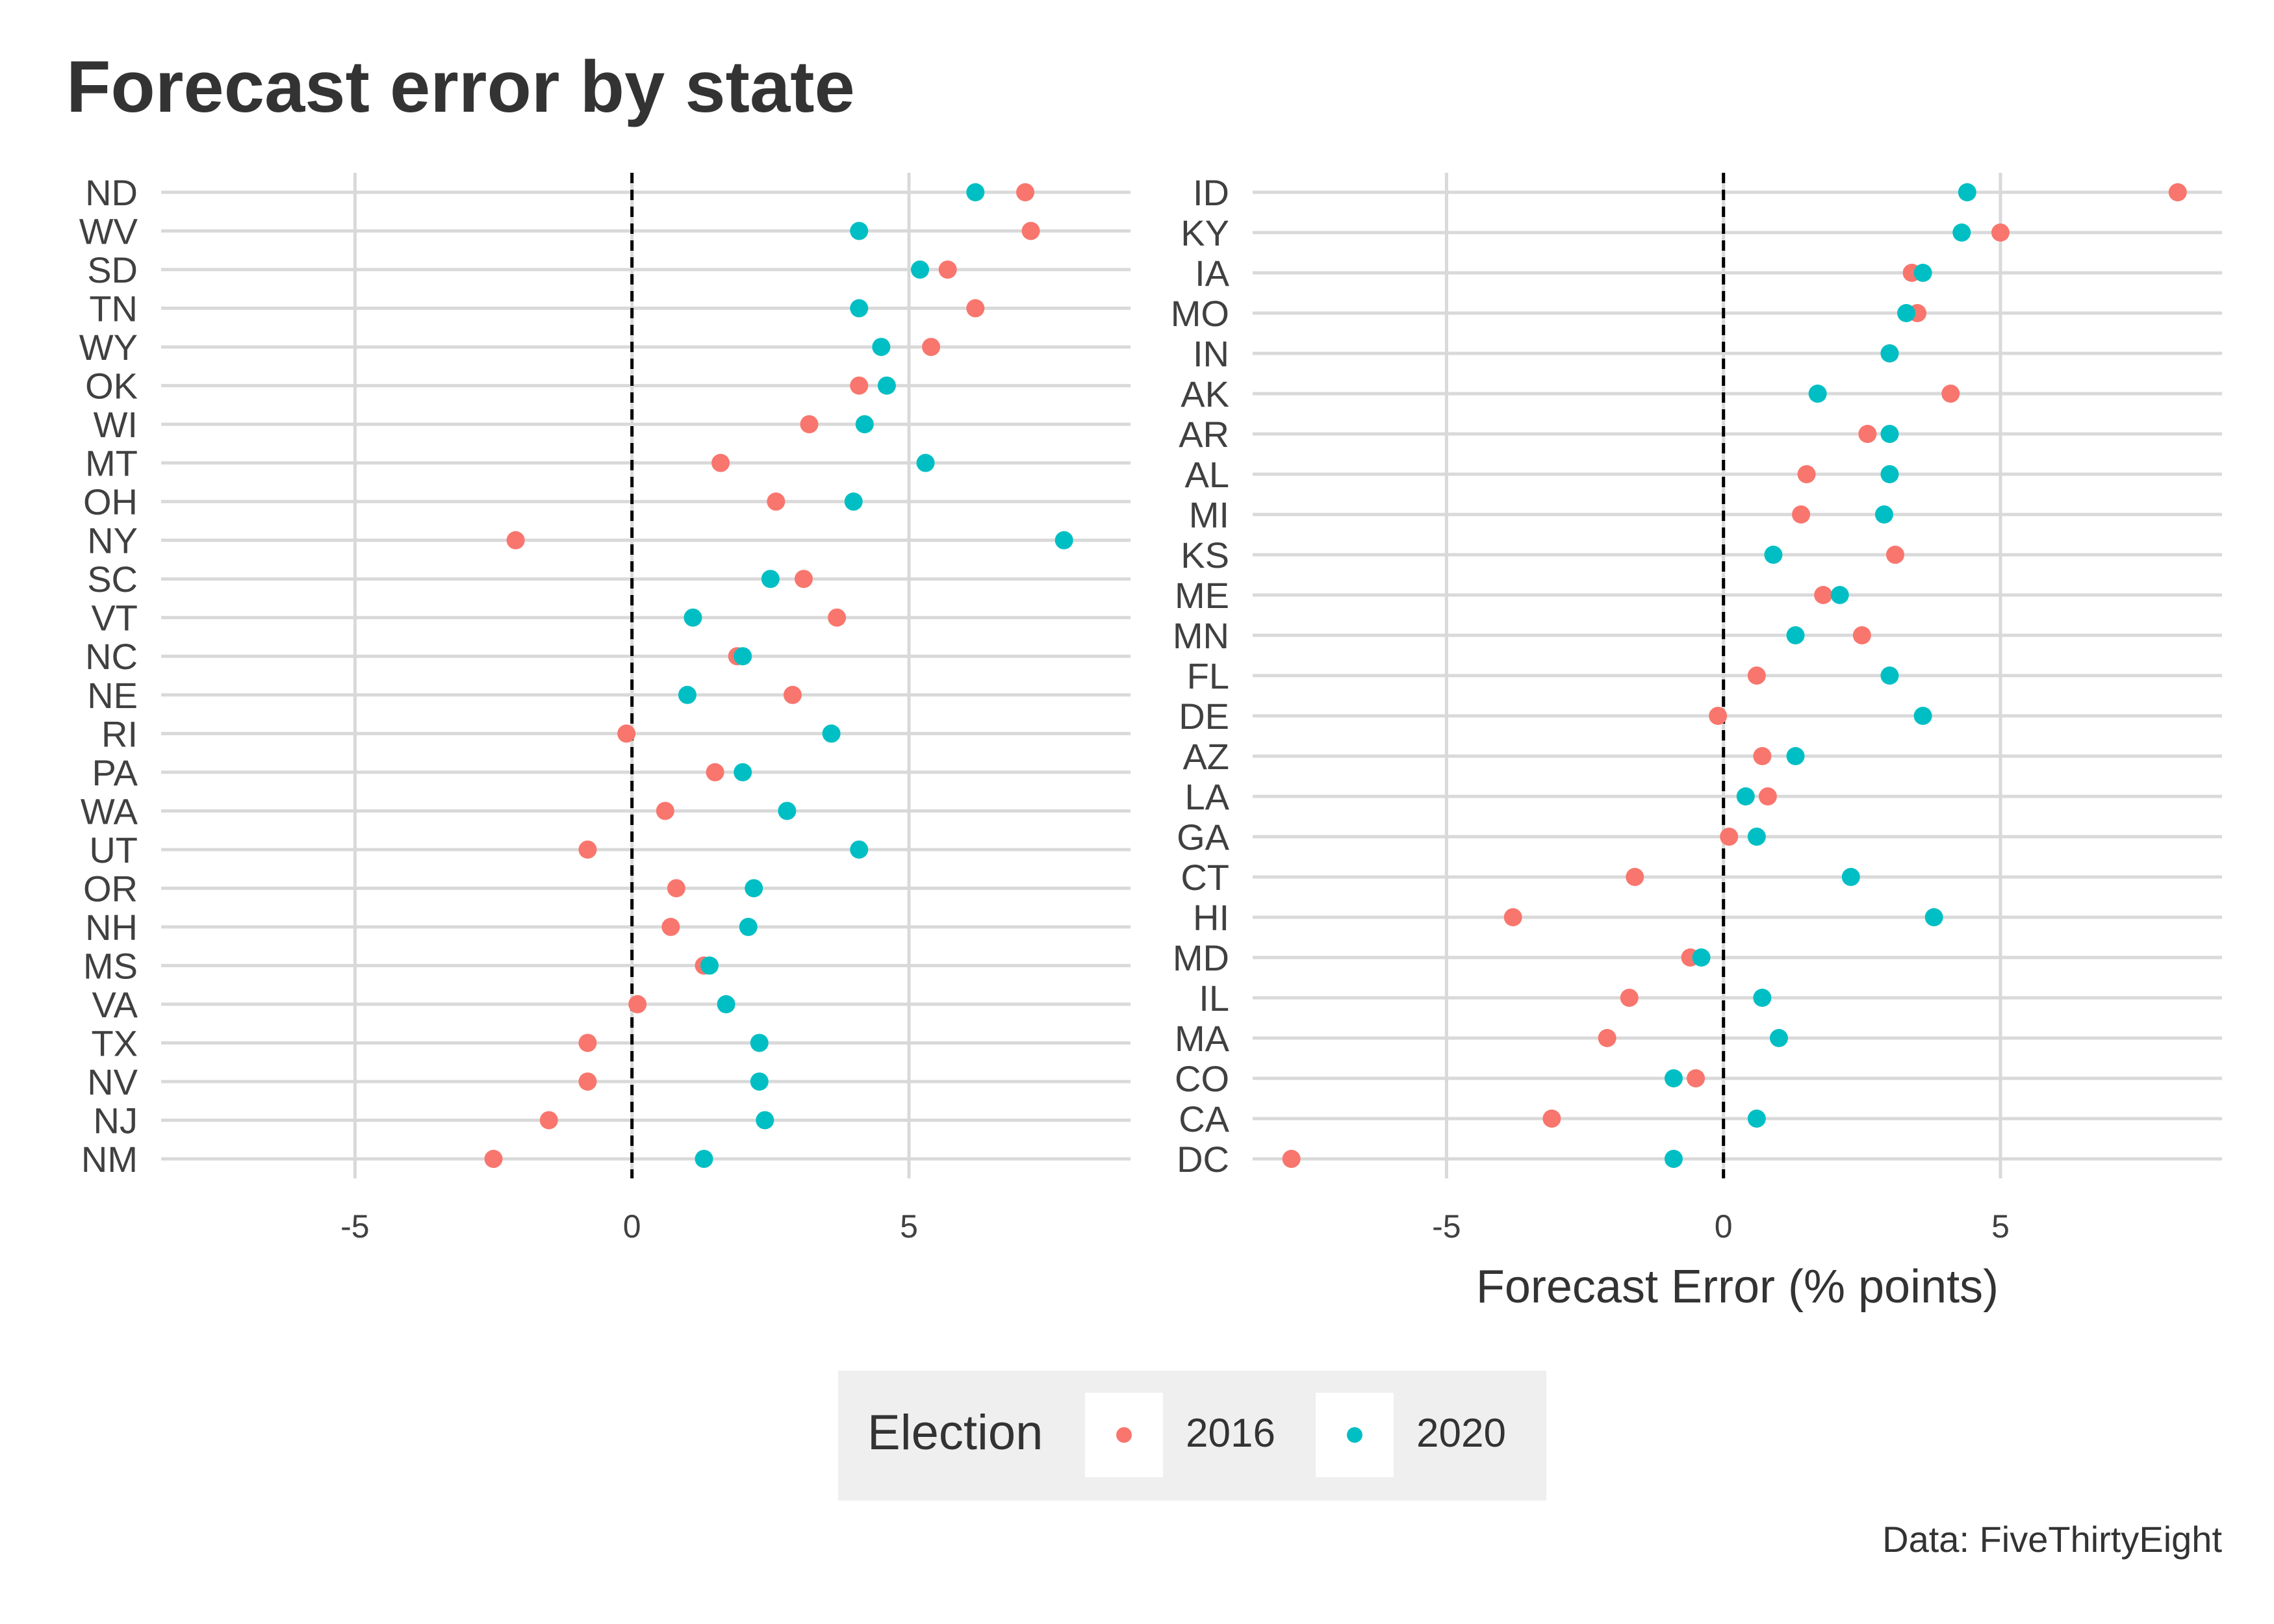  I want to click on state-label-md: MD, so click(1201, 957).